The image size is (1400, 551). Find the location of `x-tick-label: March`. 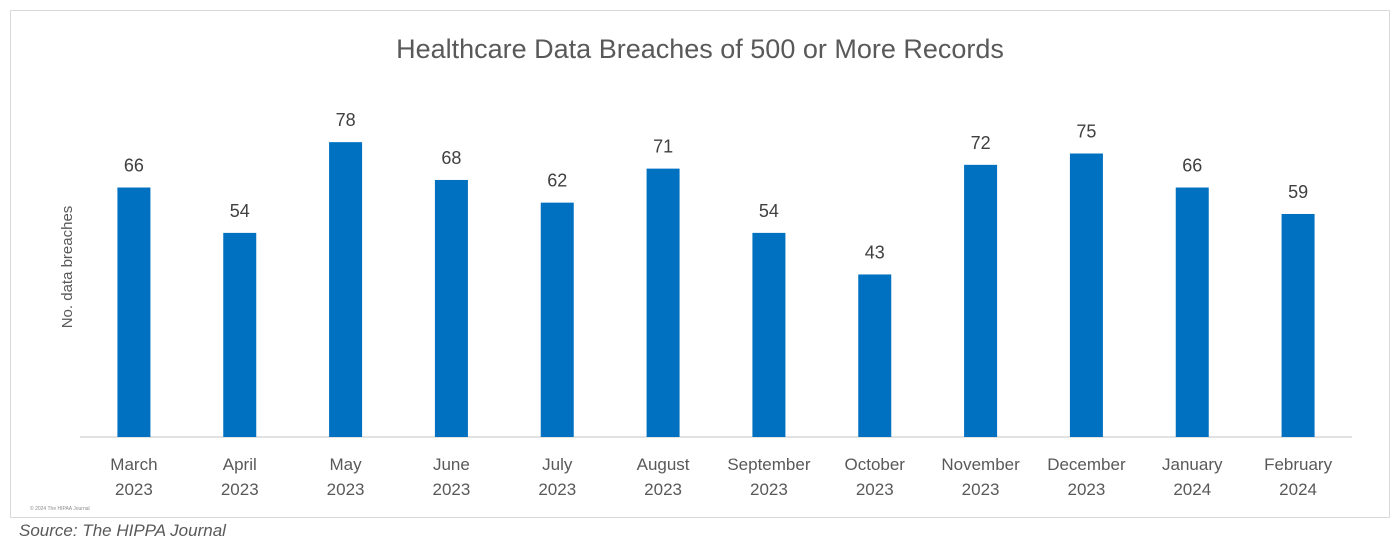

x-tick-label: March is located at coordinates (133, 464).